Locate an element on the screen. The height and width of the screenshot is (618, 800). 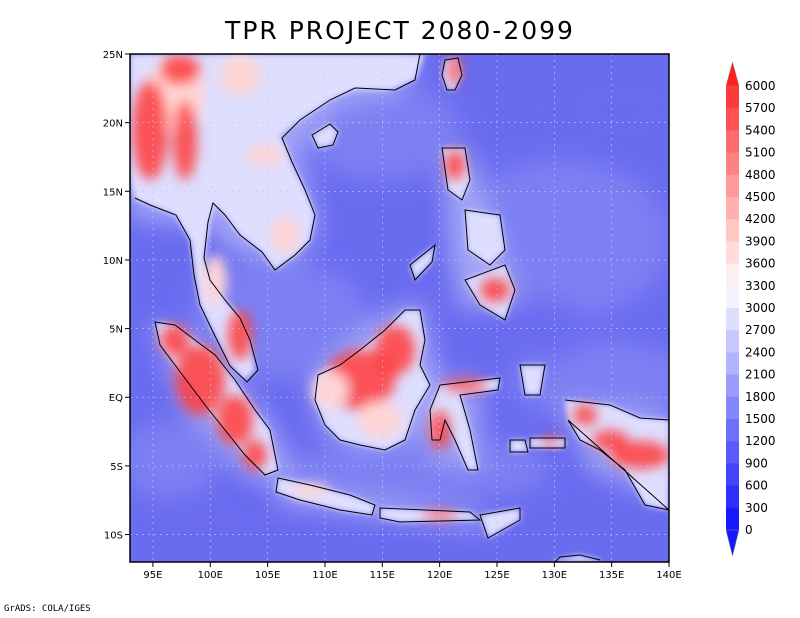
colorbar-level-label: 1800 is located at coordinates (760, 397).